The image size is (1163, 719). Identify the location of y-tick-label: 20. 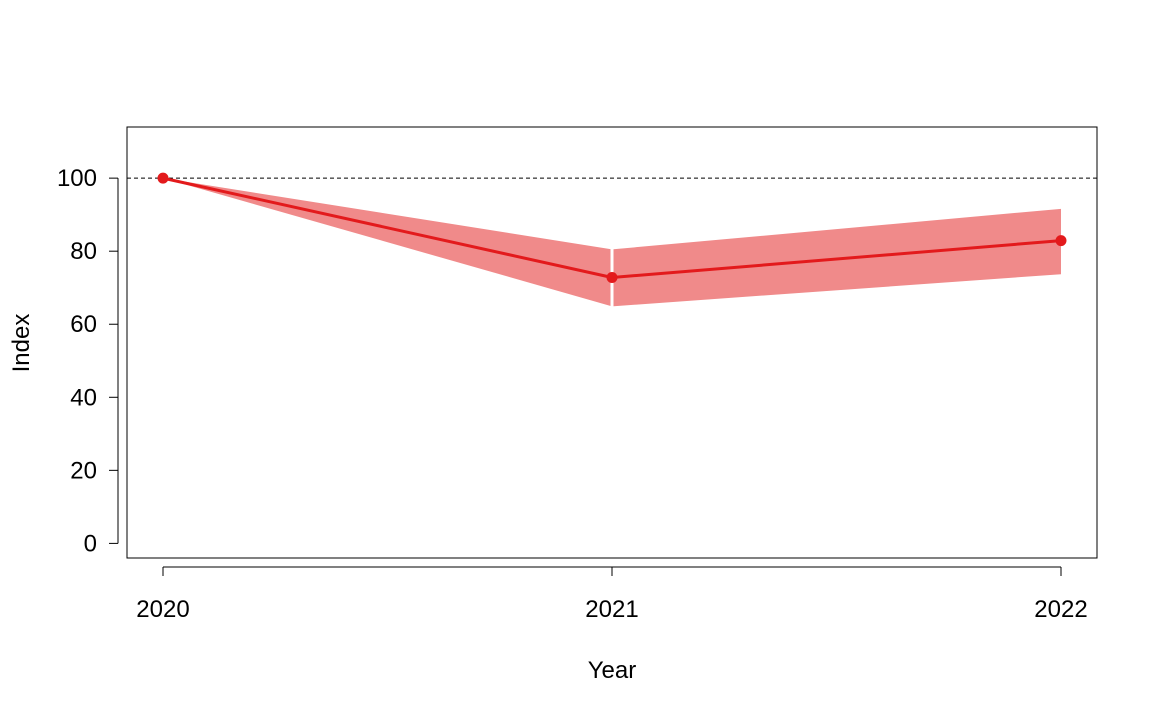
(83, 470).